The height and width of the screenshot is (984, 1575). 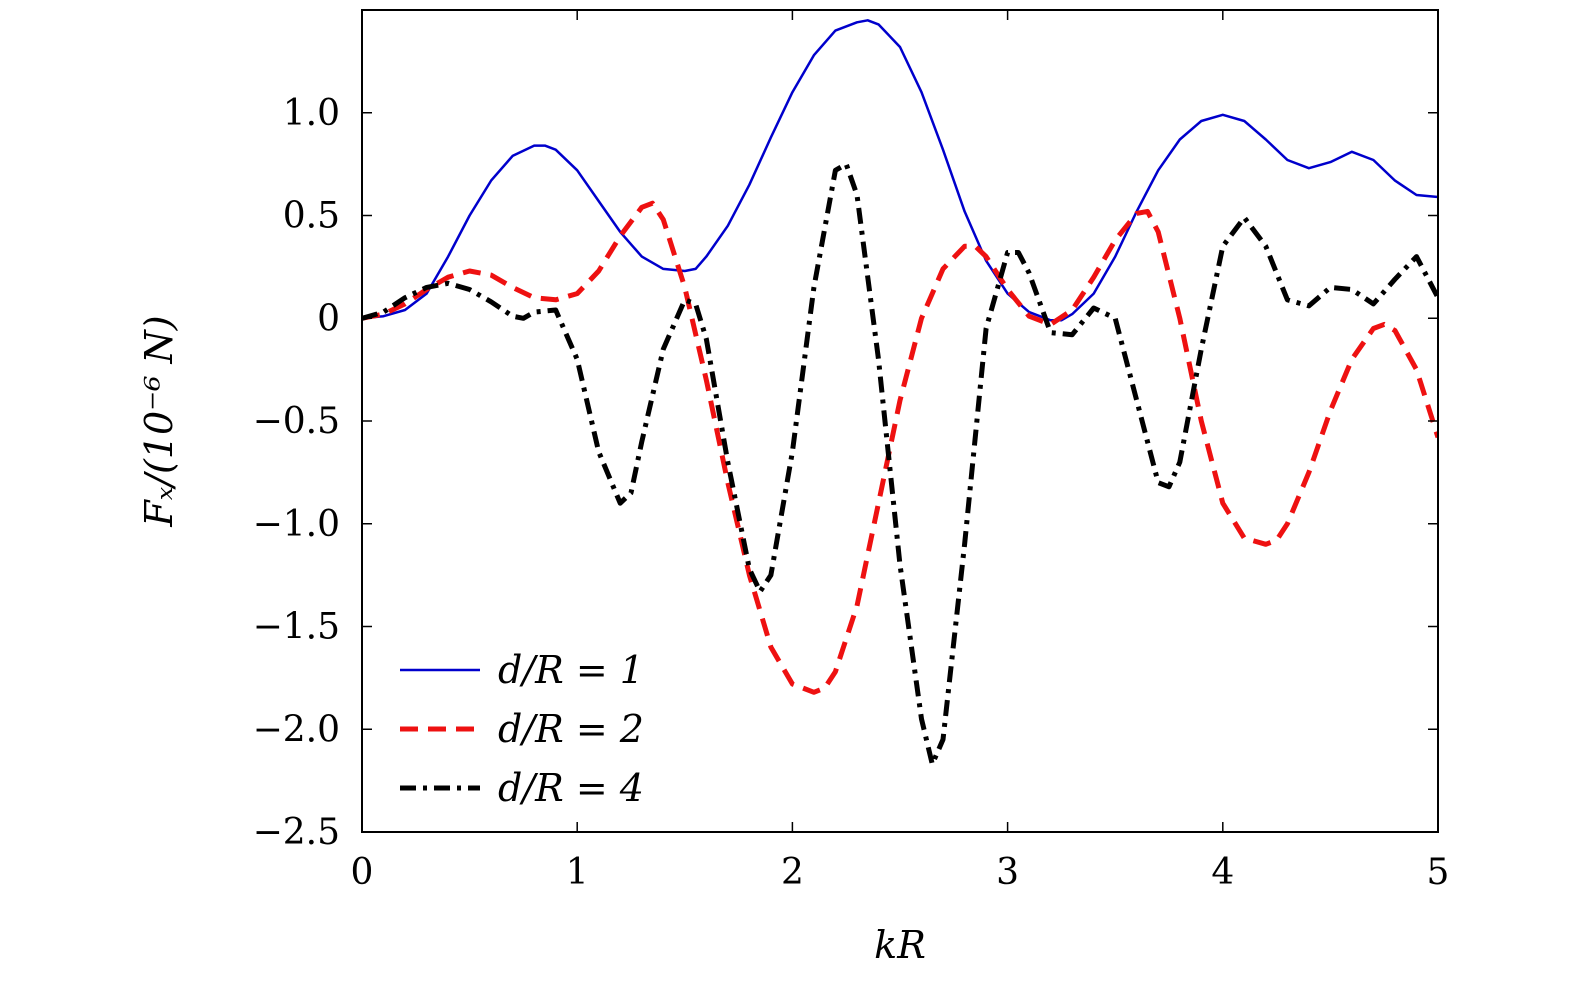 What do you see at coordinates (792, 872) in the screenshot?
I see `x-tick-label: 2` at bounding box center [792, 872].